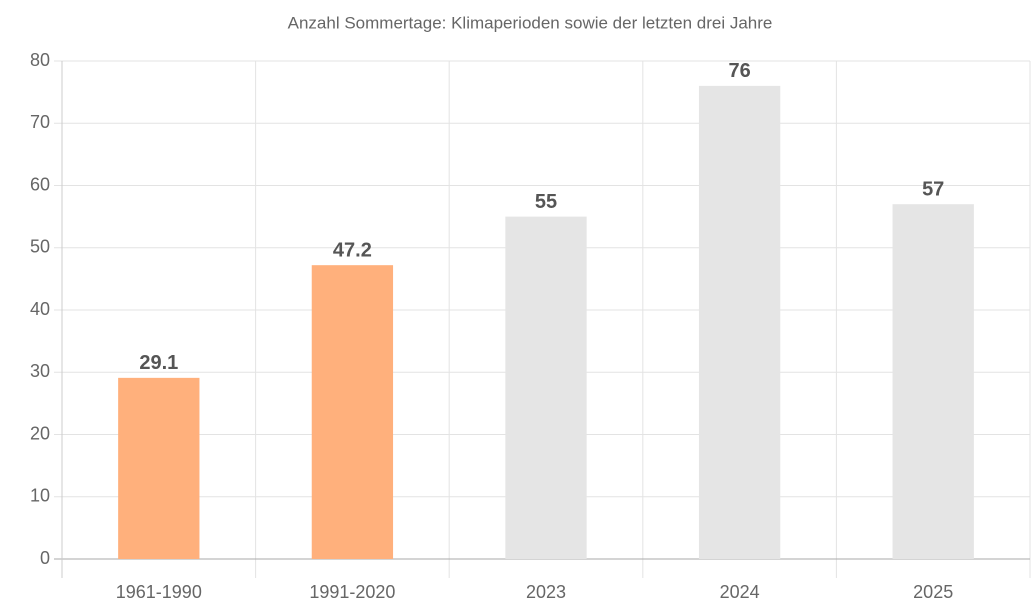 The width and height of the screenshot is (1031, 606). What do you see at coordinates (158, 363) in the screenshot?
I see `value-label: 29.1` at bounding box center [158, 363].